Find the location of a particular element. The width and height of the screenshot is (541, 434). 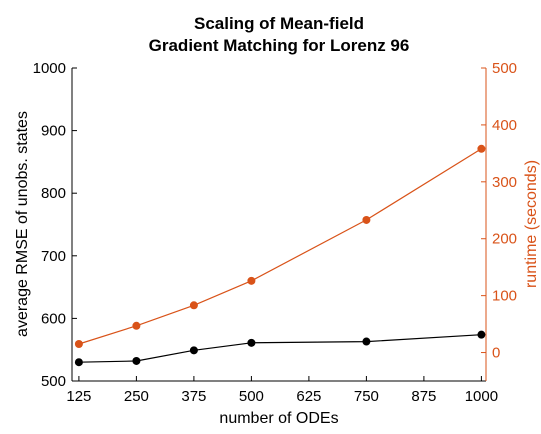

chart-title-line-1: Scaling of Mean-field is located at coordinates (279, 23).